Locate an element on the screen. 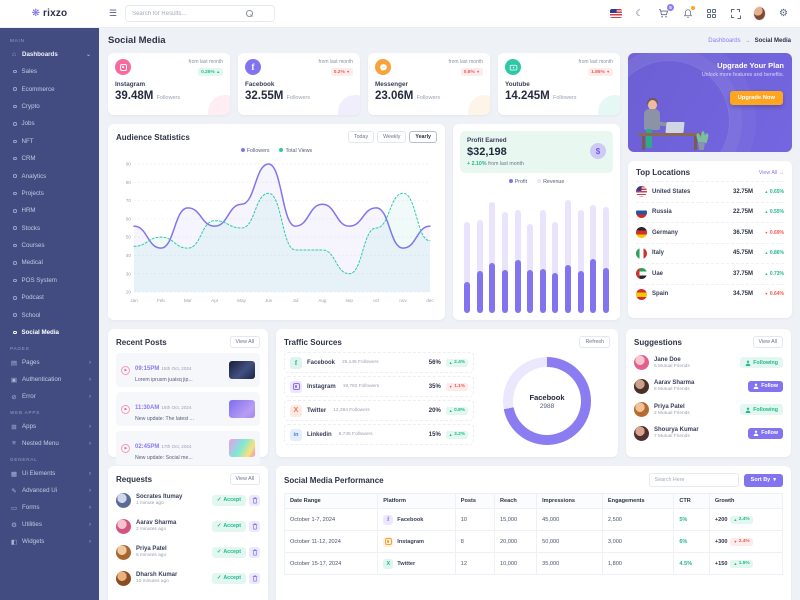 The height and width of the screenshot is (600, 800). advanced-ui-icon: ✎ is located at coordinates (14, 491).